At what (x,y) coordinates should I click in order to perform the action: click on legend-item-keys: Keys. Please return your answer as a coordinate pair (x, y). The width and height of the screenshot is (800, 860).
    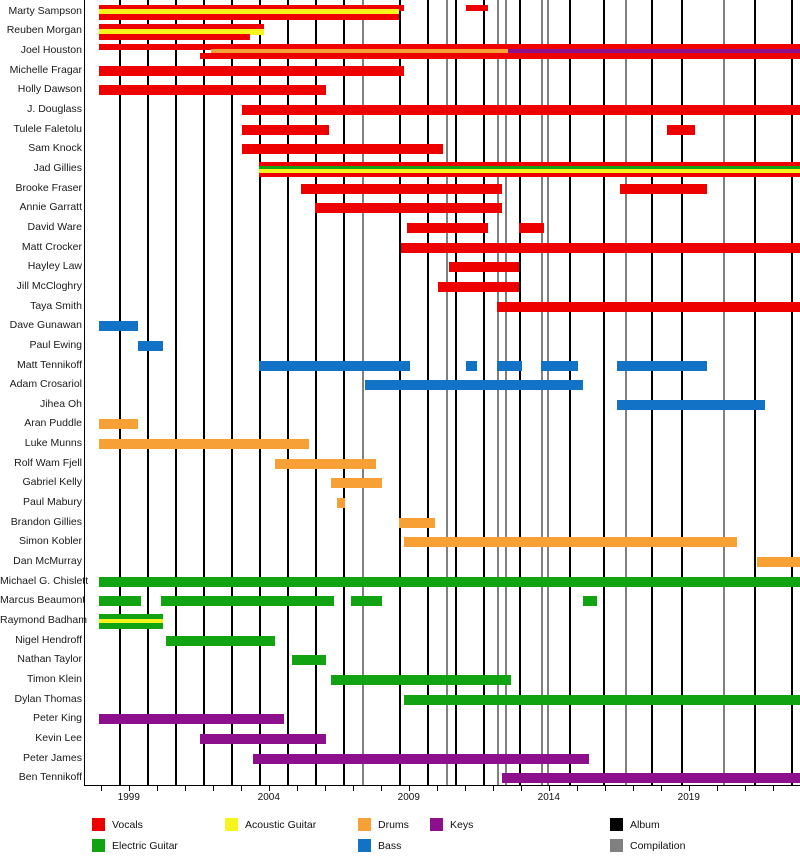
    Looking at the image, I should click on (451, 824).